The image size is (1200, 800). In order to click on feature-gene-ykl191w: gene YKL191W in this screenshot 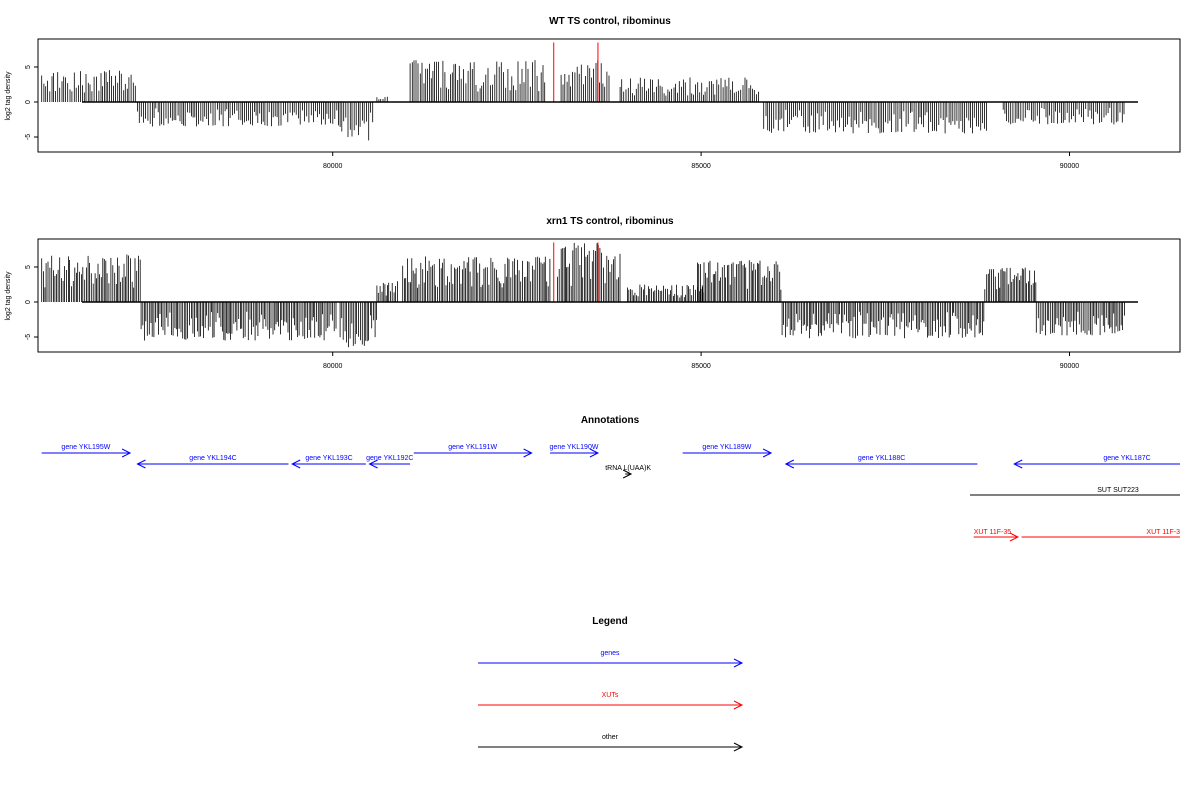, I will do `click(473, 451)`.